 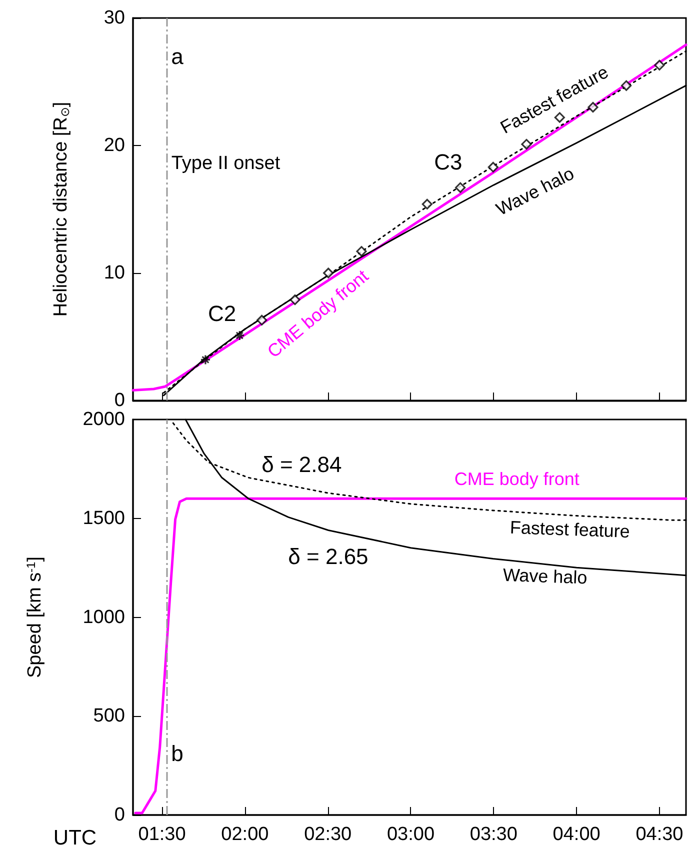 What do you see at coordinates (328, 834) in the screenshot?
I see `x-tick-label: 02:30` at bounding box center [328, 834].